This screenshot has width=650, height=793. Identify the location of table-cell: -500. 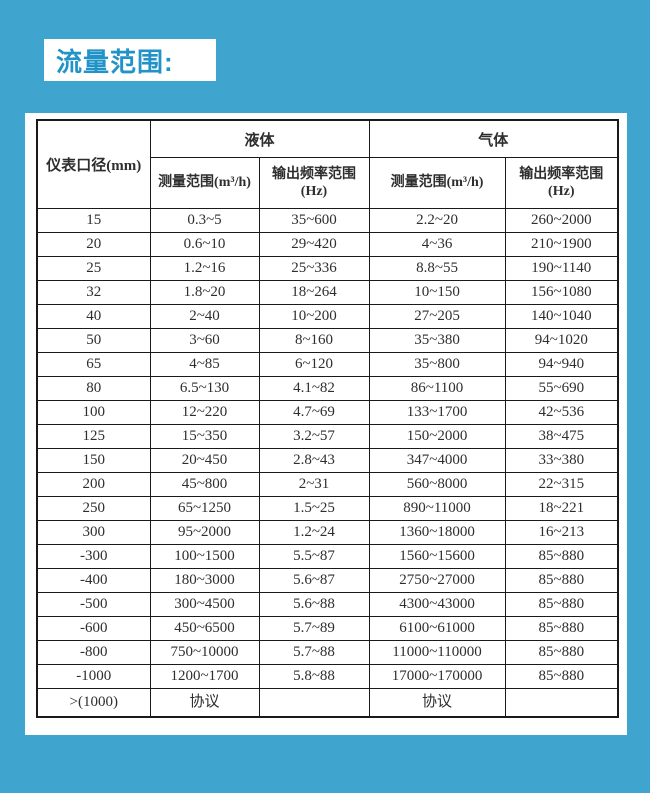
(93, 604).